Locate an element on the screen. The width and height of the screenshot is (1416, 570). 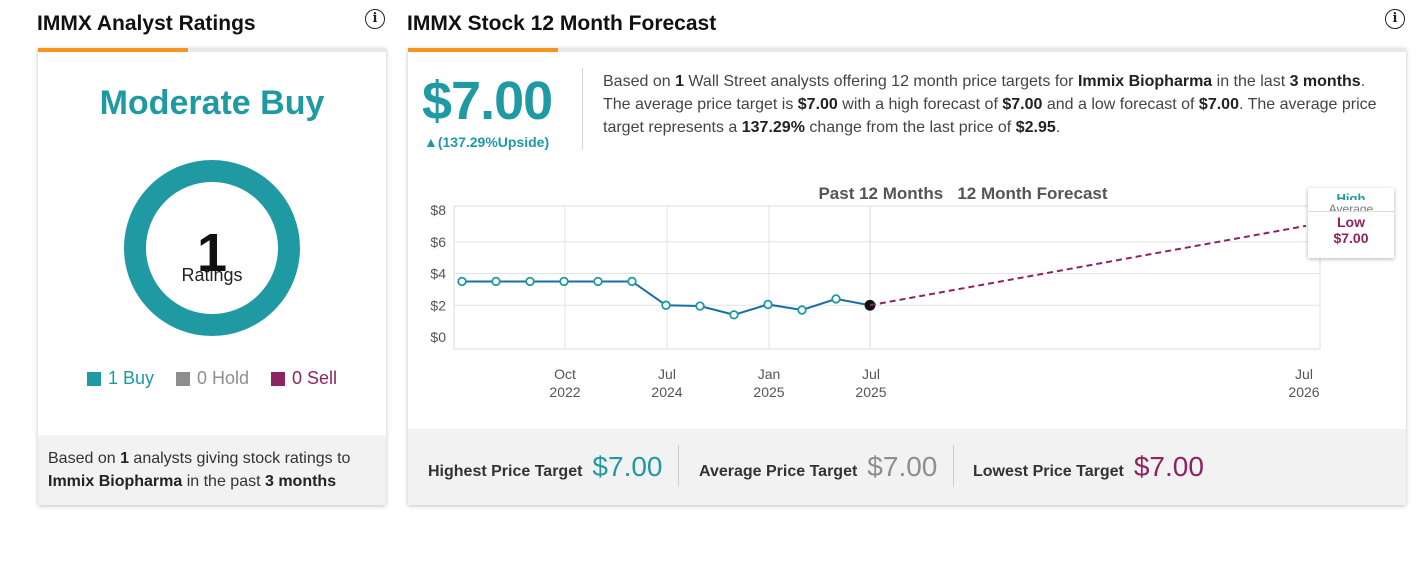
footer-company: Immix Biopharma is located at coordinates (115, 481).